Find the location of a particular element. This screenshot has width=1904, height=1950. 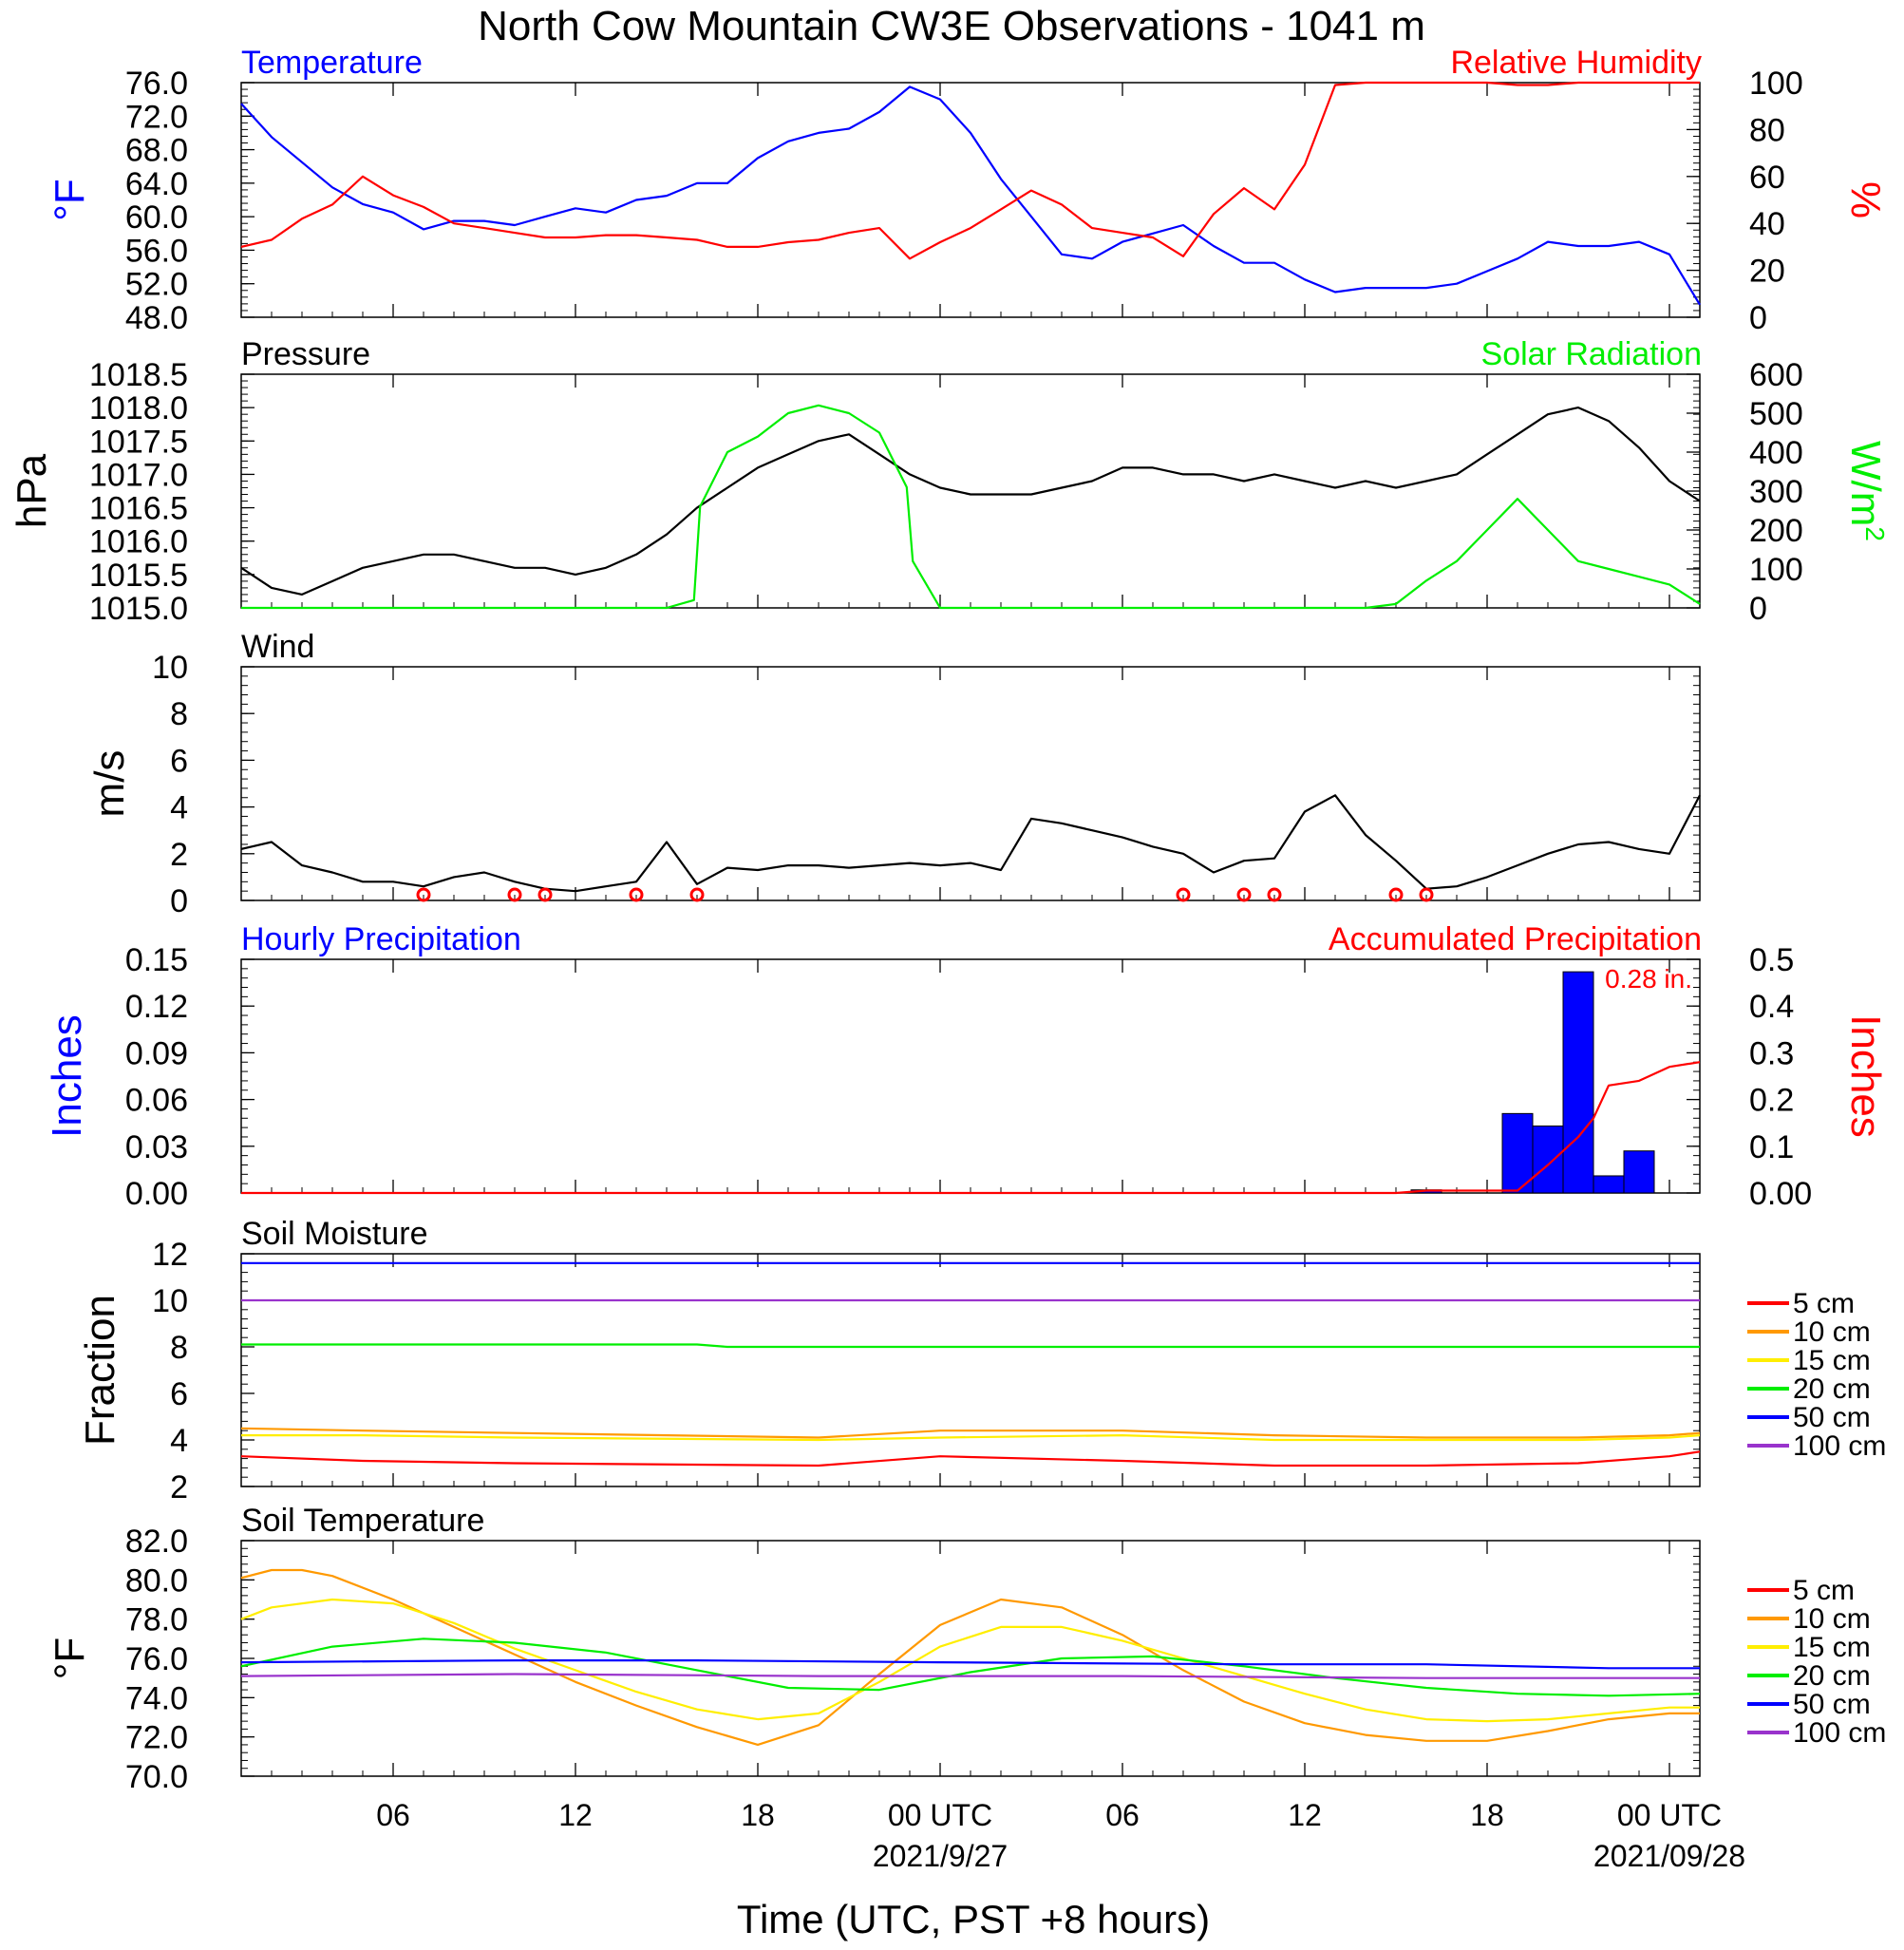

y-right-tick-label: 0.00 is located at coordinates (1780, 1194).